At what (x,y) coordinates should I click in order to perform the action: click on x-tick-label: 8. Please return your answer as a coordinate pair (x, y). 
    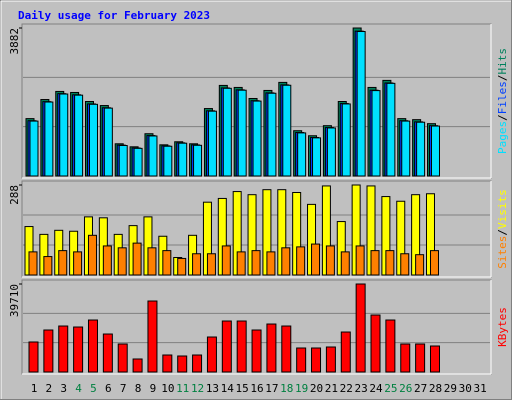
    Looking at the image, I should click on (138, 388).